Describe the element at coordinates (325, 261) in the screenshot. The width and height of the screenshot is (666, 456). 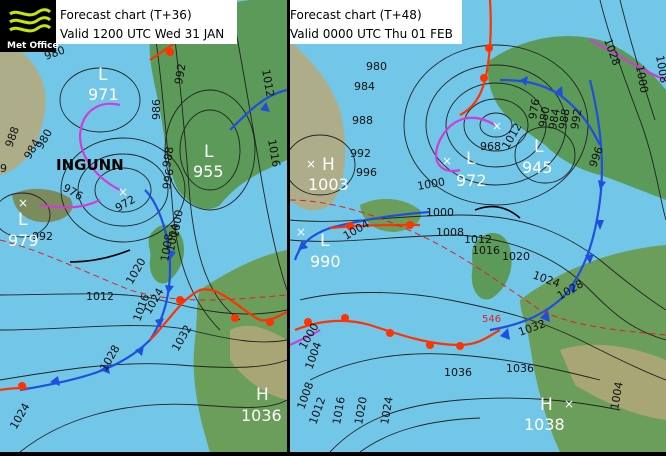
I see `low-centre-value: 990` at that location.